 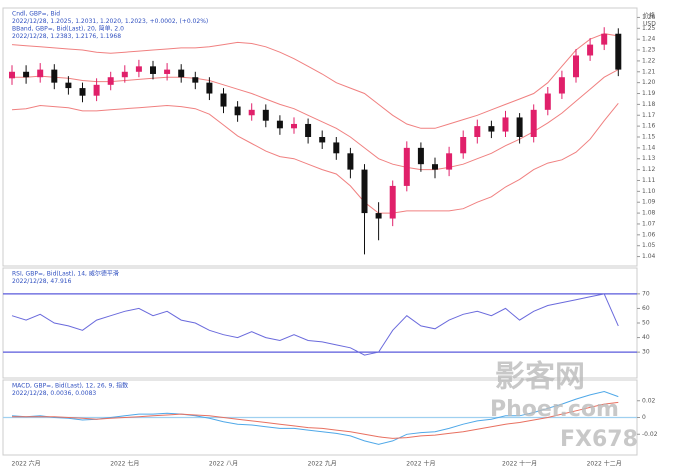 What do you see at coordinates (554, 409) in the screenshot?
I see `watermark: Phoer.com` at bounding box center [554, 409].